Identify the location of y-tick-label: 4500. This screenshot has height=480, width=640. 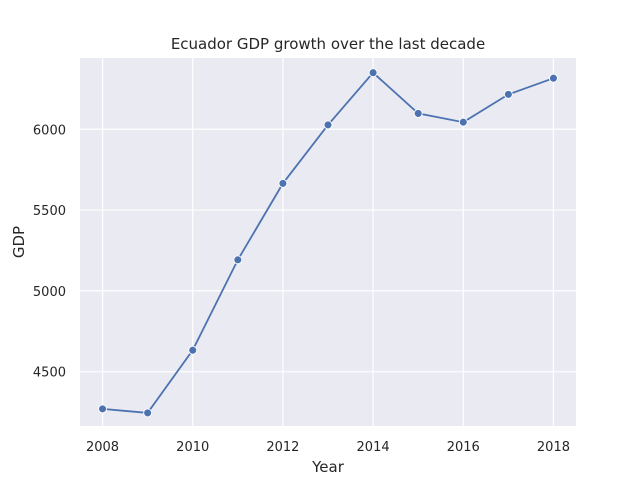
(49, 373).